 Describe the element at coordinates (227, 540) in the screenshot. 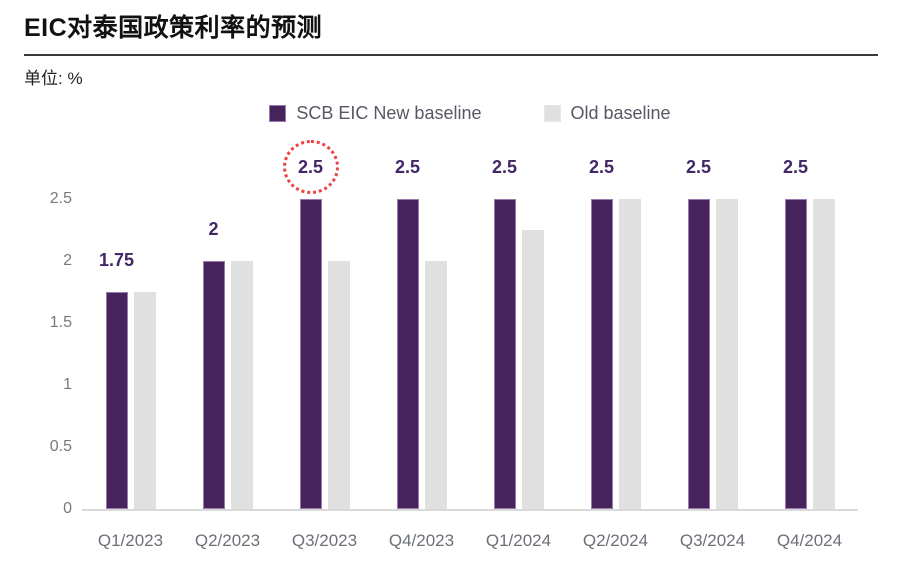

I see `x-axis-label: Q2/2023` at that location.